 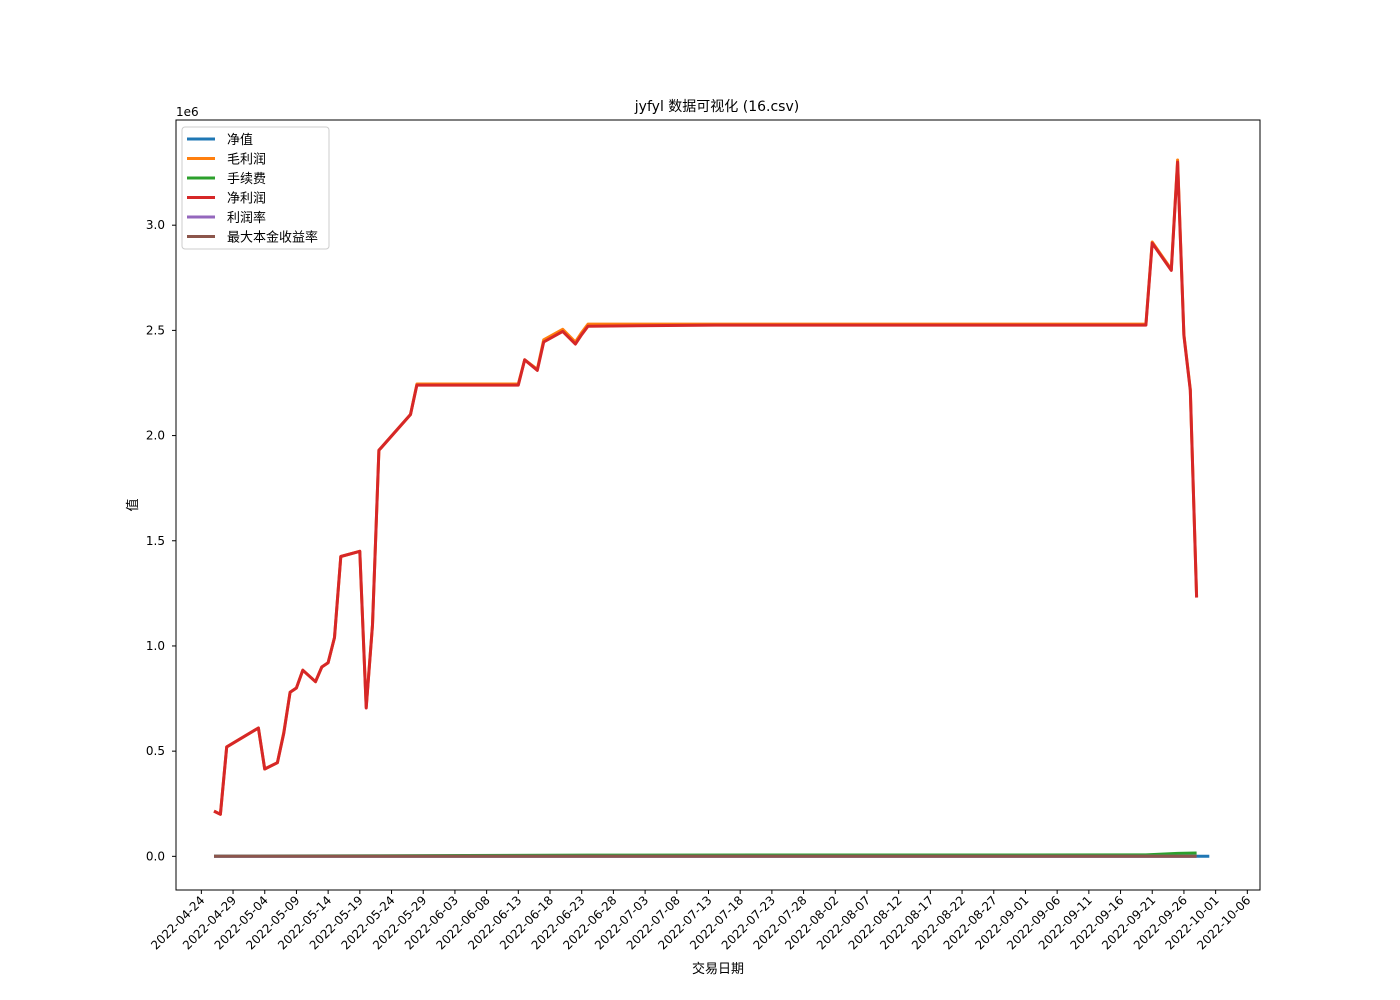 I want to click on y-tick-label: 2.5, so click(x=155, y=330).